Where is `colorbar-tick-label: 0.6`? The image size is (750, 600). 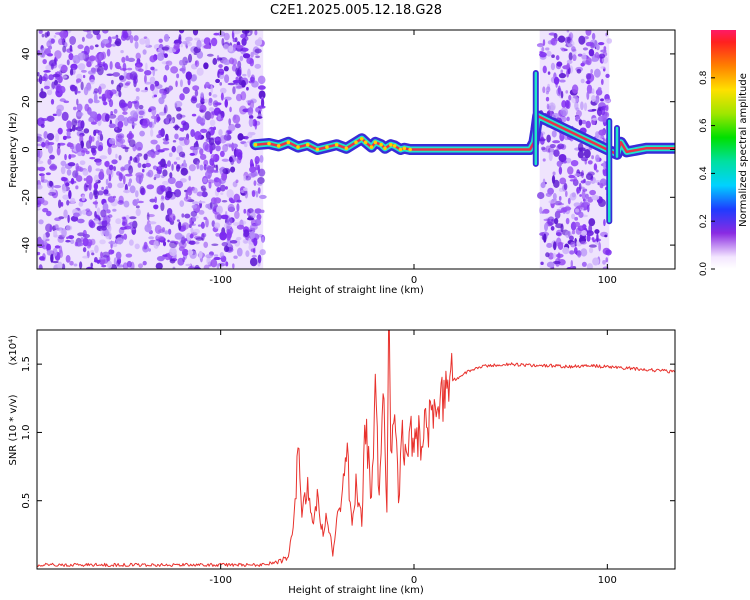
colorbar-tick-label: 0.6 is located at coordinates (704, 125).